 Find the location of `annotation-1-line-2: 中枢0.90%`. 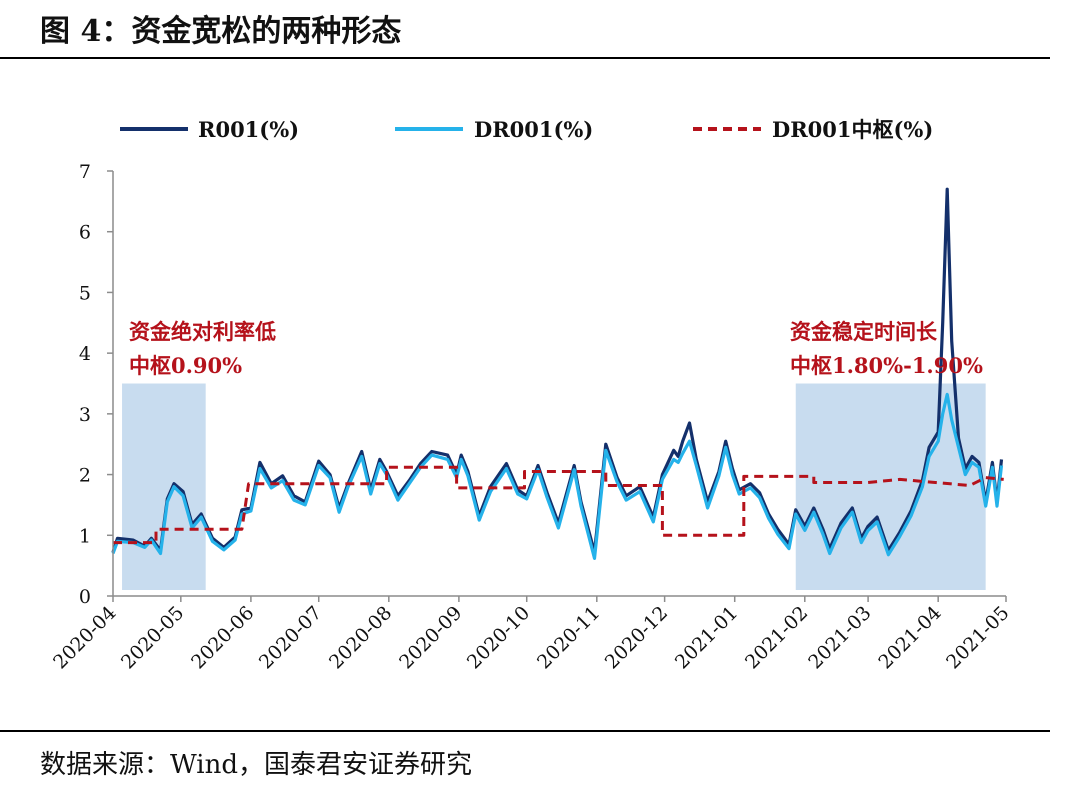

annotation-1-line-2: 中枢0.90% is located at coordinates (185, 365).